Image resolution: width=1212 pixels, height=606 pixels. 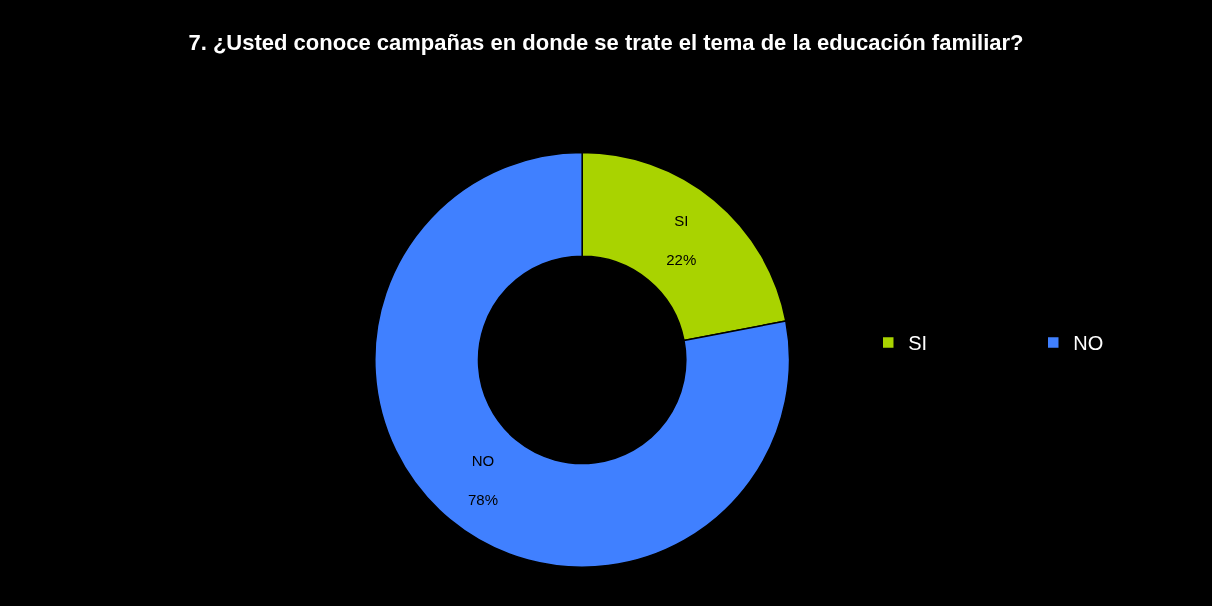 I want to click on data-label: 78%, so click(x=483, y=499).